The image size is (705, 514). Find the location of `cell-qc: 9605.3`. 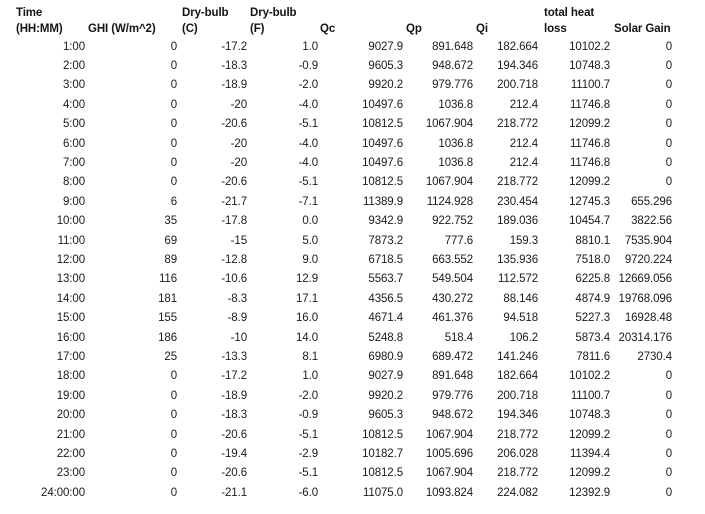

cell-qc: 9605.3 is located at coordinates (385, 415).